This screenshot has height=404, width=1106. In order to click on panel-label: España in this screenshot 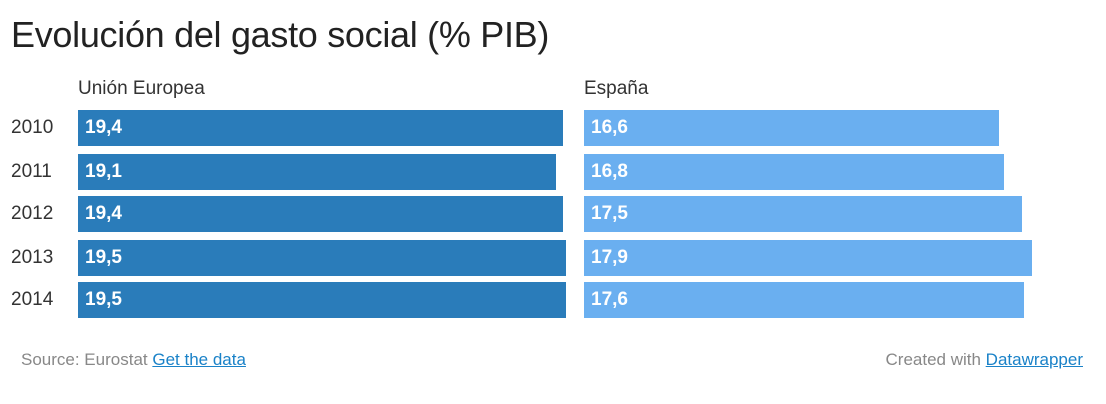, I will do `click(616, 88)`.